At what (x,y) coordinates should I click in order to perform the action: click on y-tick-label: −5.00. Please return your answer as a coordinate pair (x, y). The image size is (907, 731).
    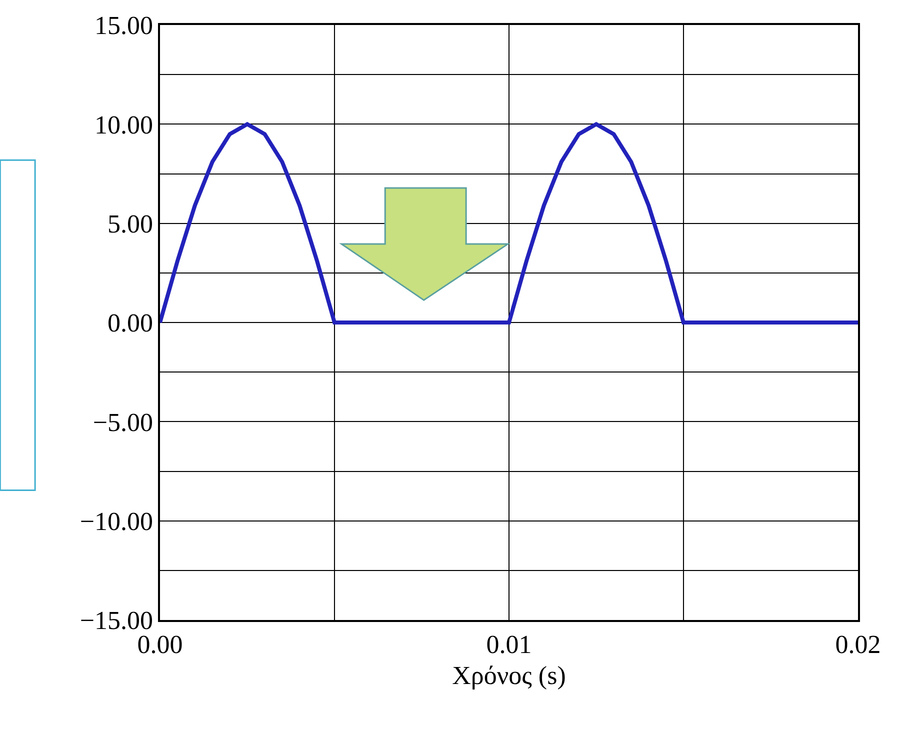
    Looking at the image, I should click on (123, 422).